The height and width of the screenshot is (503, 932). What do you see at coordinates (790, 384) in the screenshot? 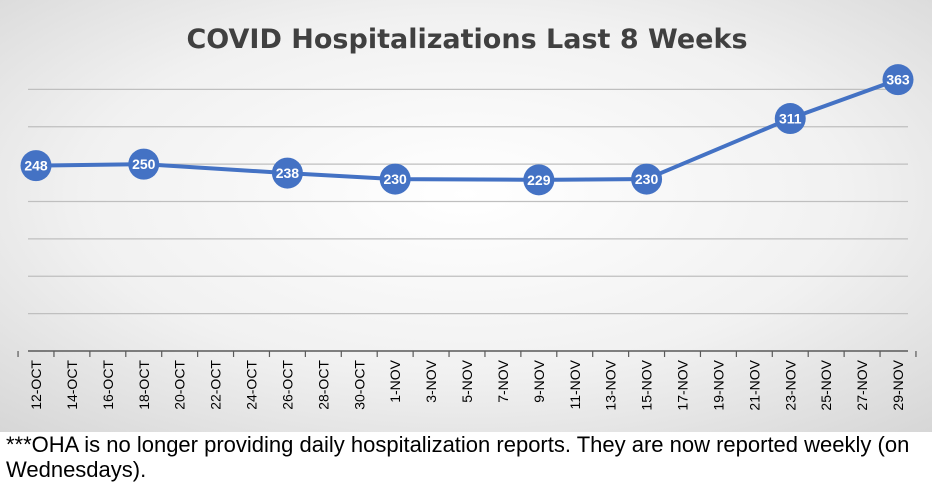
I see `x-tick-label: 23-NOV` at bounding box center [790, 384].